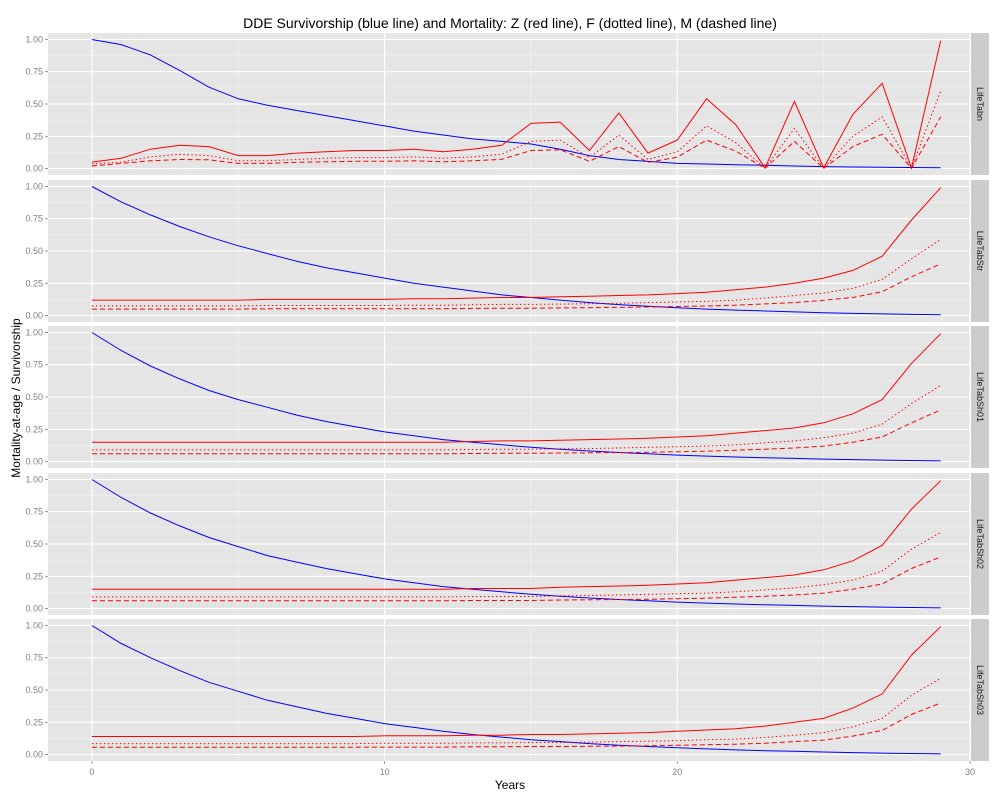  I want to click on facet-strip-label: LifeTabSh01, so click(980, 397).